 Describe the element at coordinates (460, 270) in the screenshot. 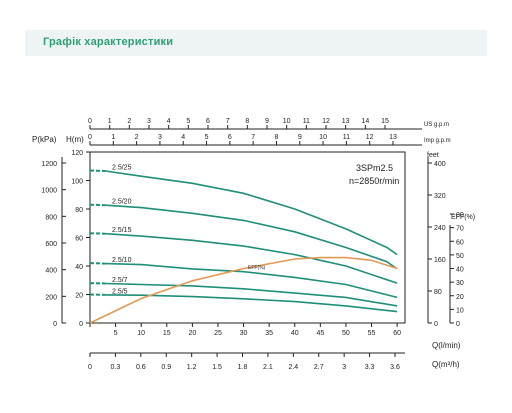

I see `eff-axis-tick-label: 40` at that location.